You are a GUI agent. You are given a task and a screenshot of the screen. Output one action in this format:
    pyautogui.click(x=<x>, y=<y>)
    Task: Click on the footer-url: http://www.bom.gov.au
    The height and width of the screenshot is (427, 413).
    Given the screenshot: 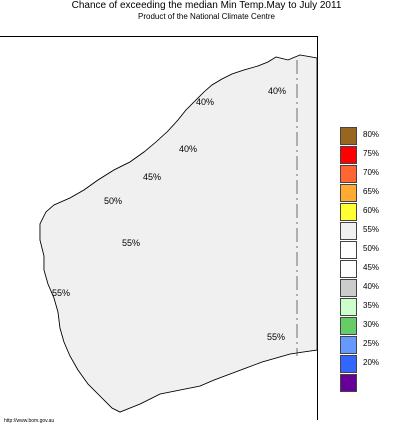 What is the action you would take?
    pyautogui.click(x=29, y=421)
    